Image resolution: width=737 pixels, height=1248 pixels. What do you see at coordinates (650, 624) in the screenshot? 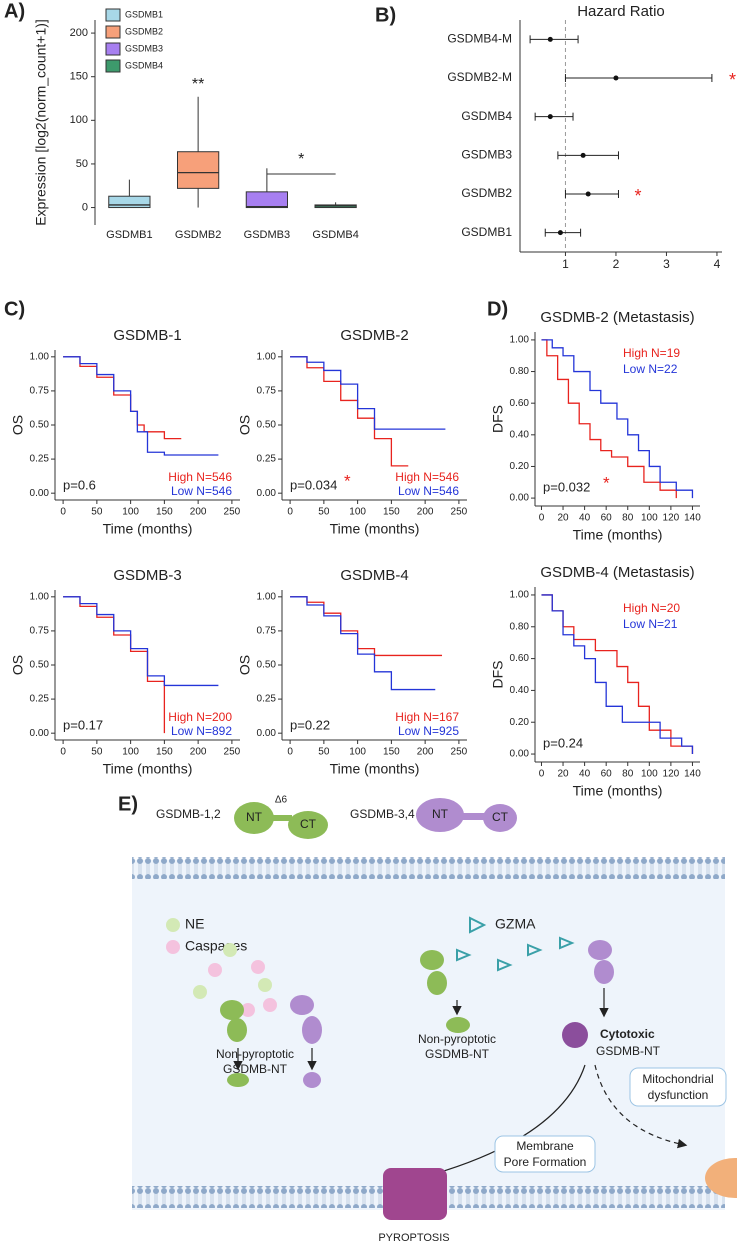
I see `legend-label: Low N=21` at bounding box center [650, 624].